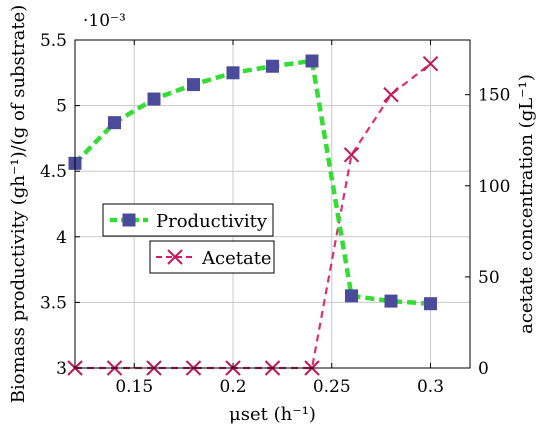 This screenshot has width=550, height=432. Describe the element at coordinates (494, 96) in the screenshot. I see `y-right-tick-label: 150` at that location.